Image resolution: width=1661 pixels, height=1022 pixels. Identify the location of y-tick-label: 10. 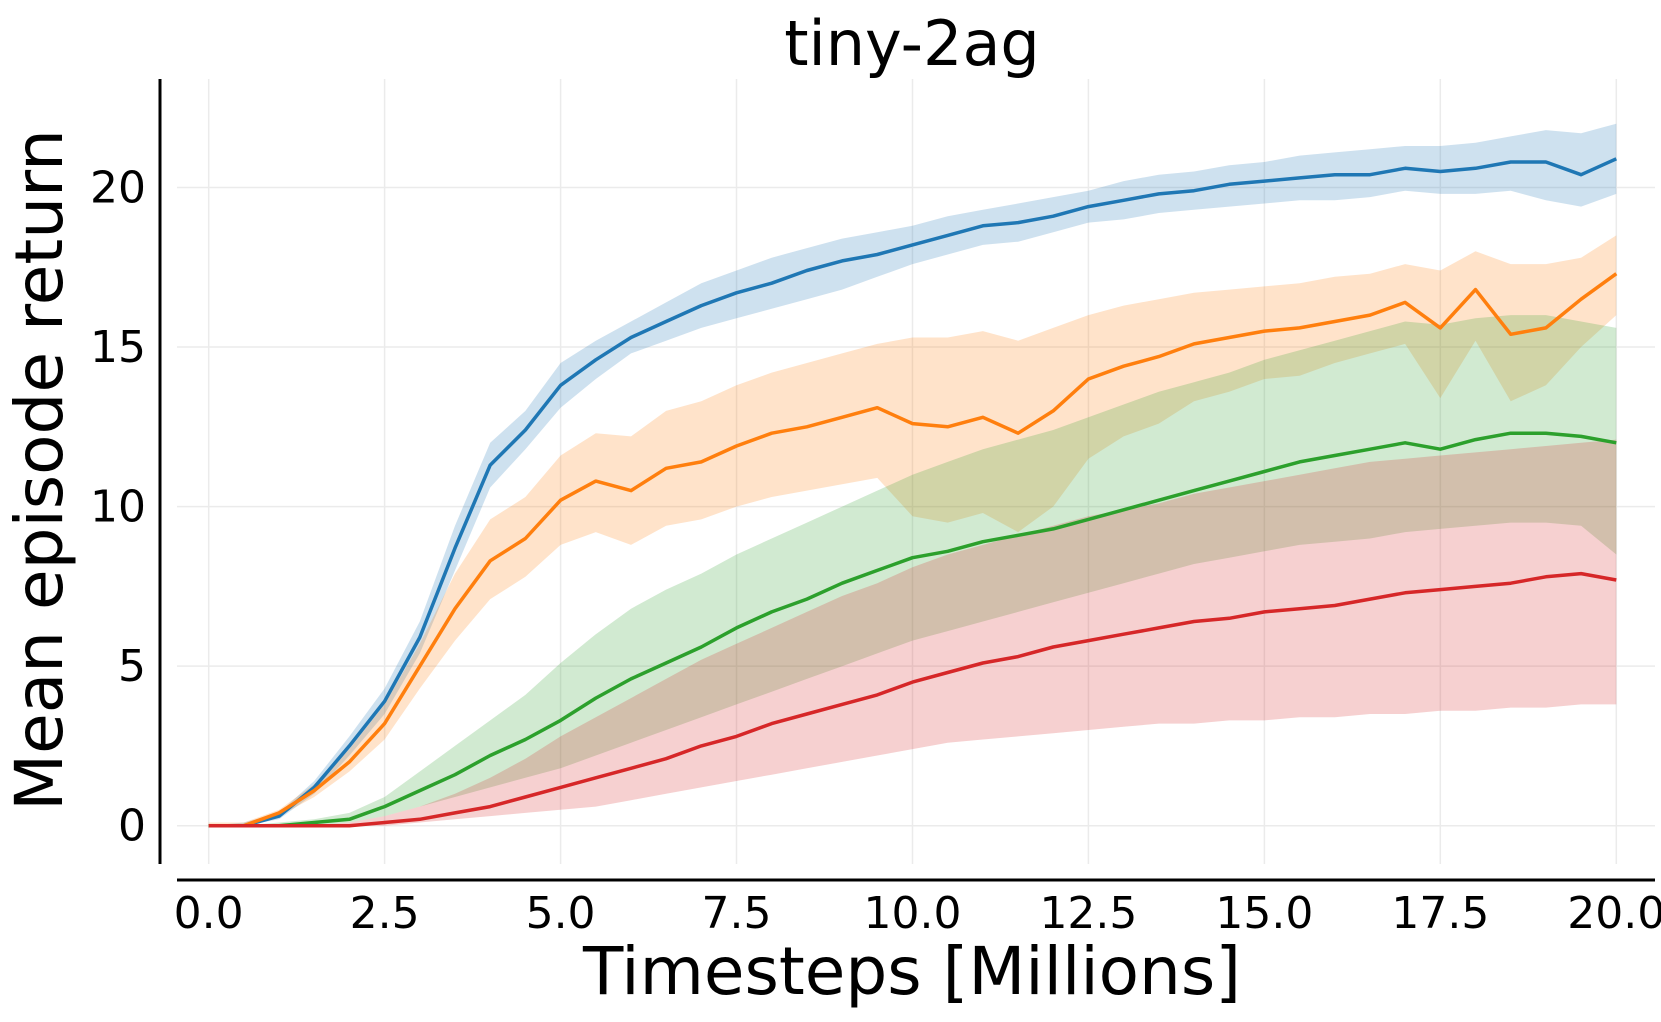
(118, 507).